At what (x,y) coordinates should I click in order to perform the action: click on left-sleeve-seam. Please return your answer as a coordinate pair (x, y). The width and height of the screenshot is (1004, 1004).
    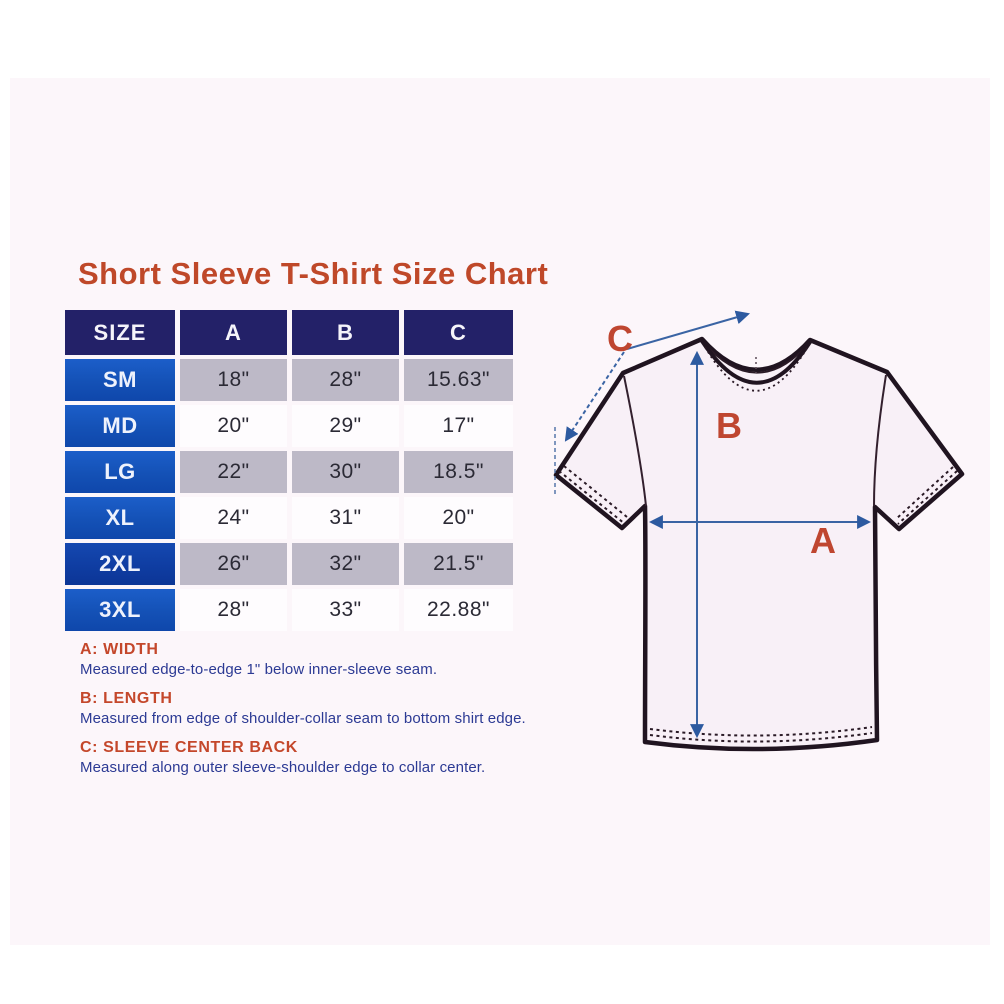
    Looking at the image, I should click on (635, 441).